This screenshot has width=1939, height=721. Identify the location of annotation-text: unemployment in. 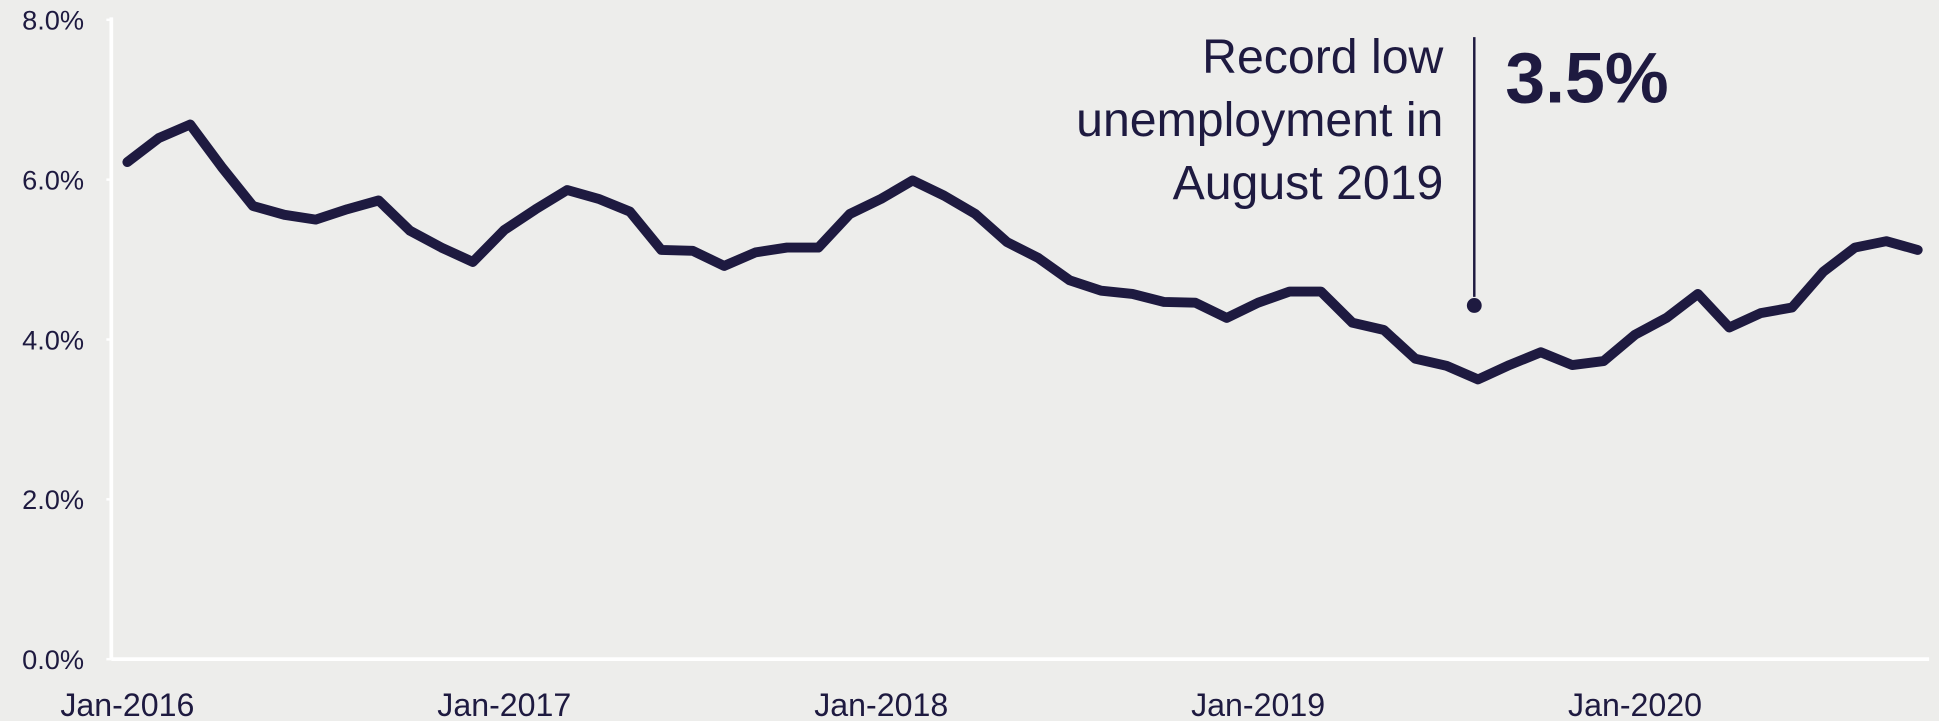
(1259, 120).